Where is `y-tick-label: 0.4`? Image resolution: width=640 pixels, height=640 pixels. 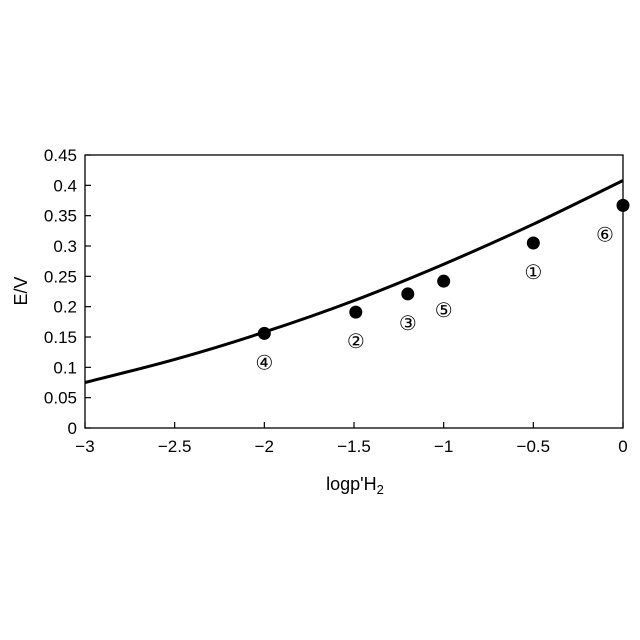
y-tick-label: 0.4 is located at coordinates (65, 185).